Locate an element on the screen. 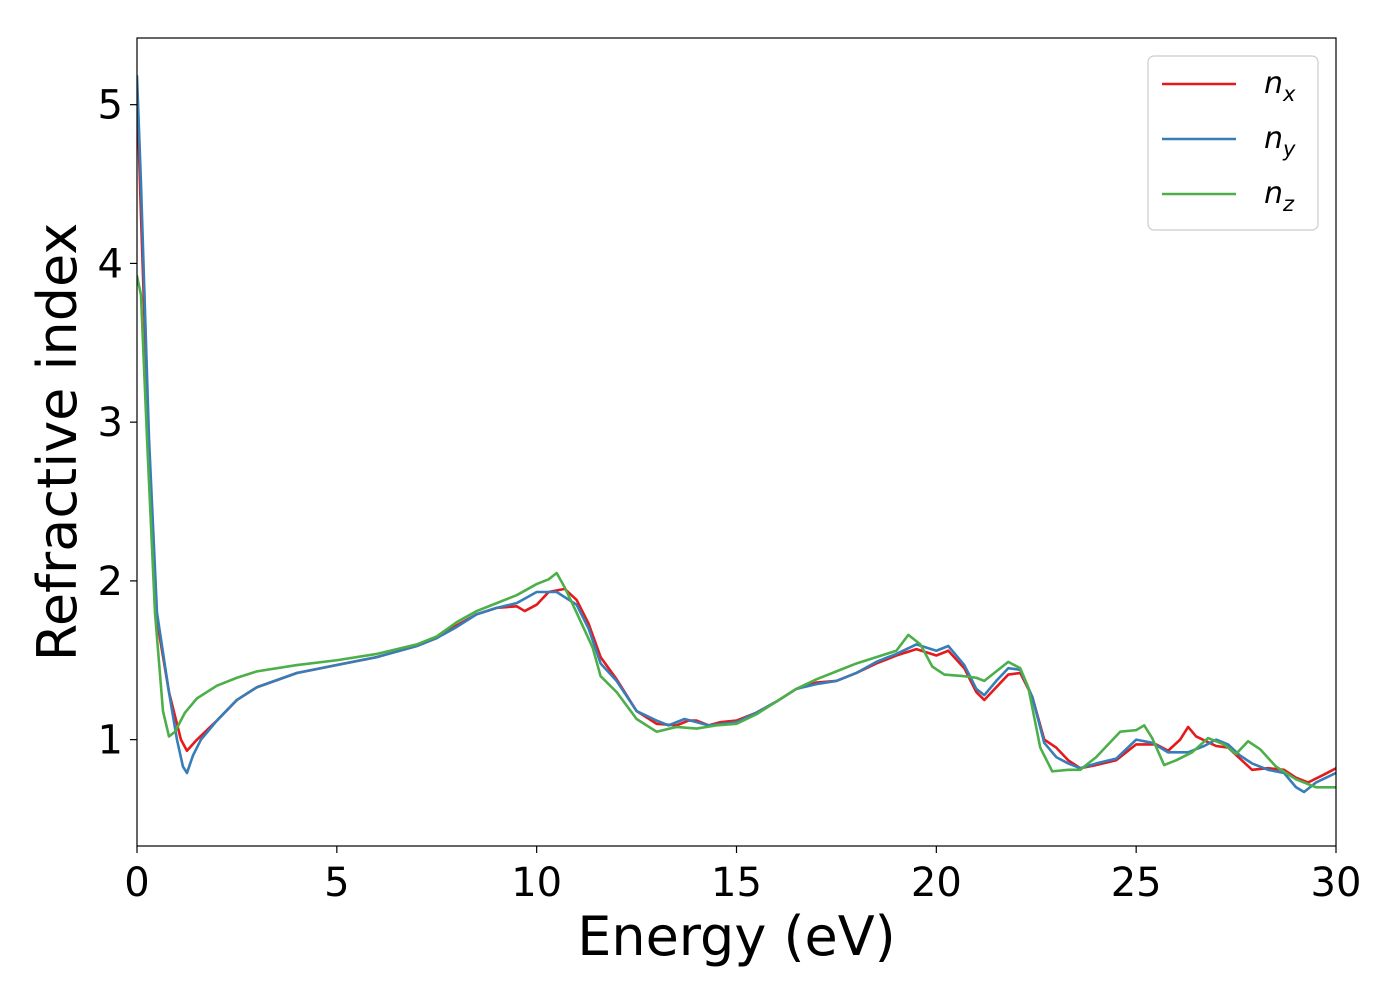 Image resolution: width=1400 pixels, height=1000 pixels. y-axis: 1 2 3 4 5 is located at coordinates (117, 423).